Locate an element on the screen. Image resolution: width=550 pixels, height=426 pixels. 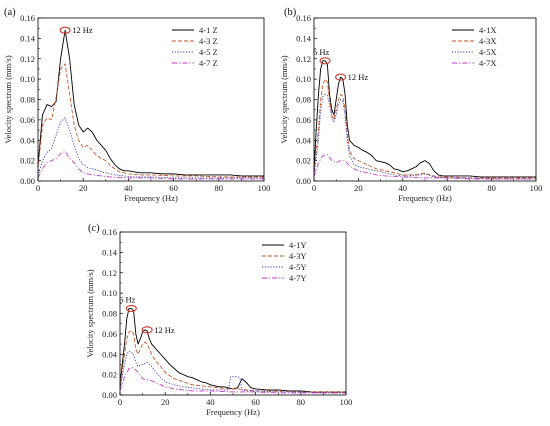
series-line-4-1y is located at coordinates (232, 350).